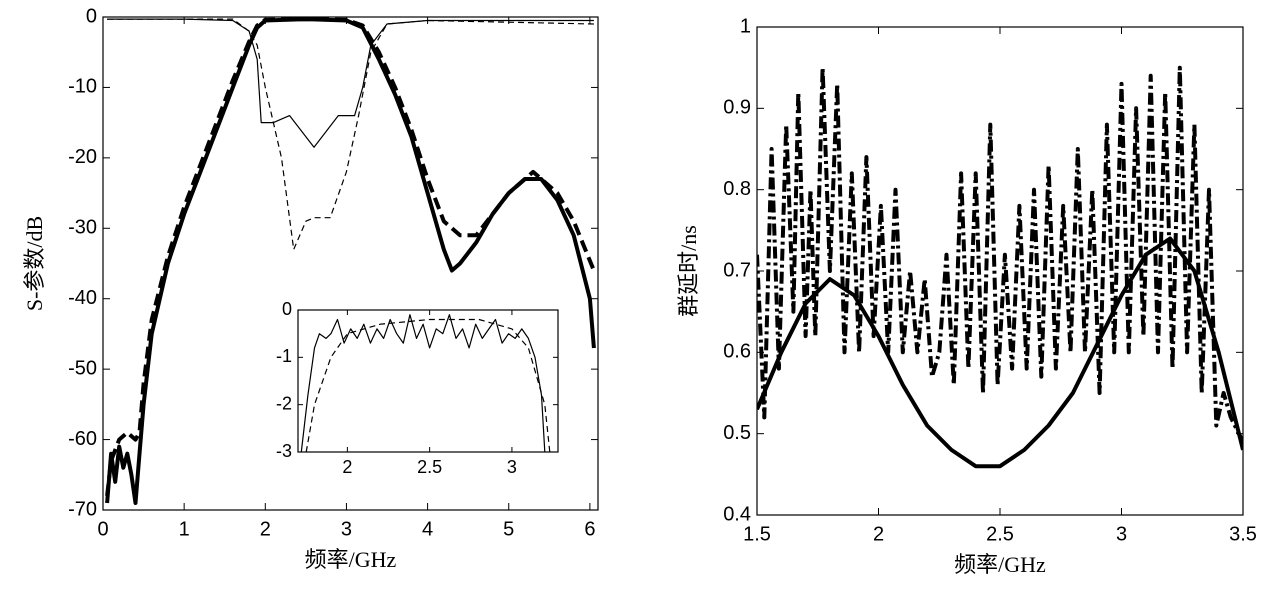  What do you see at coordinates (737, 352) in the screenshot?
I see `y-tick-label: 0.6` at bounding box center [737, 352].